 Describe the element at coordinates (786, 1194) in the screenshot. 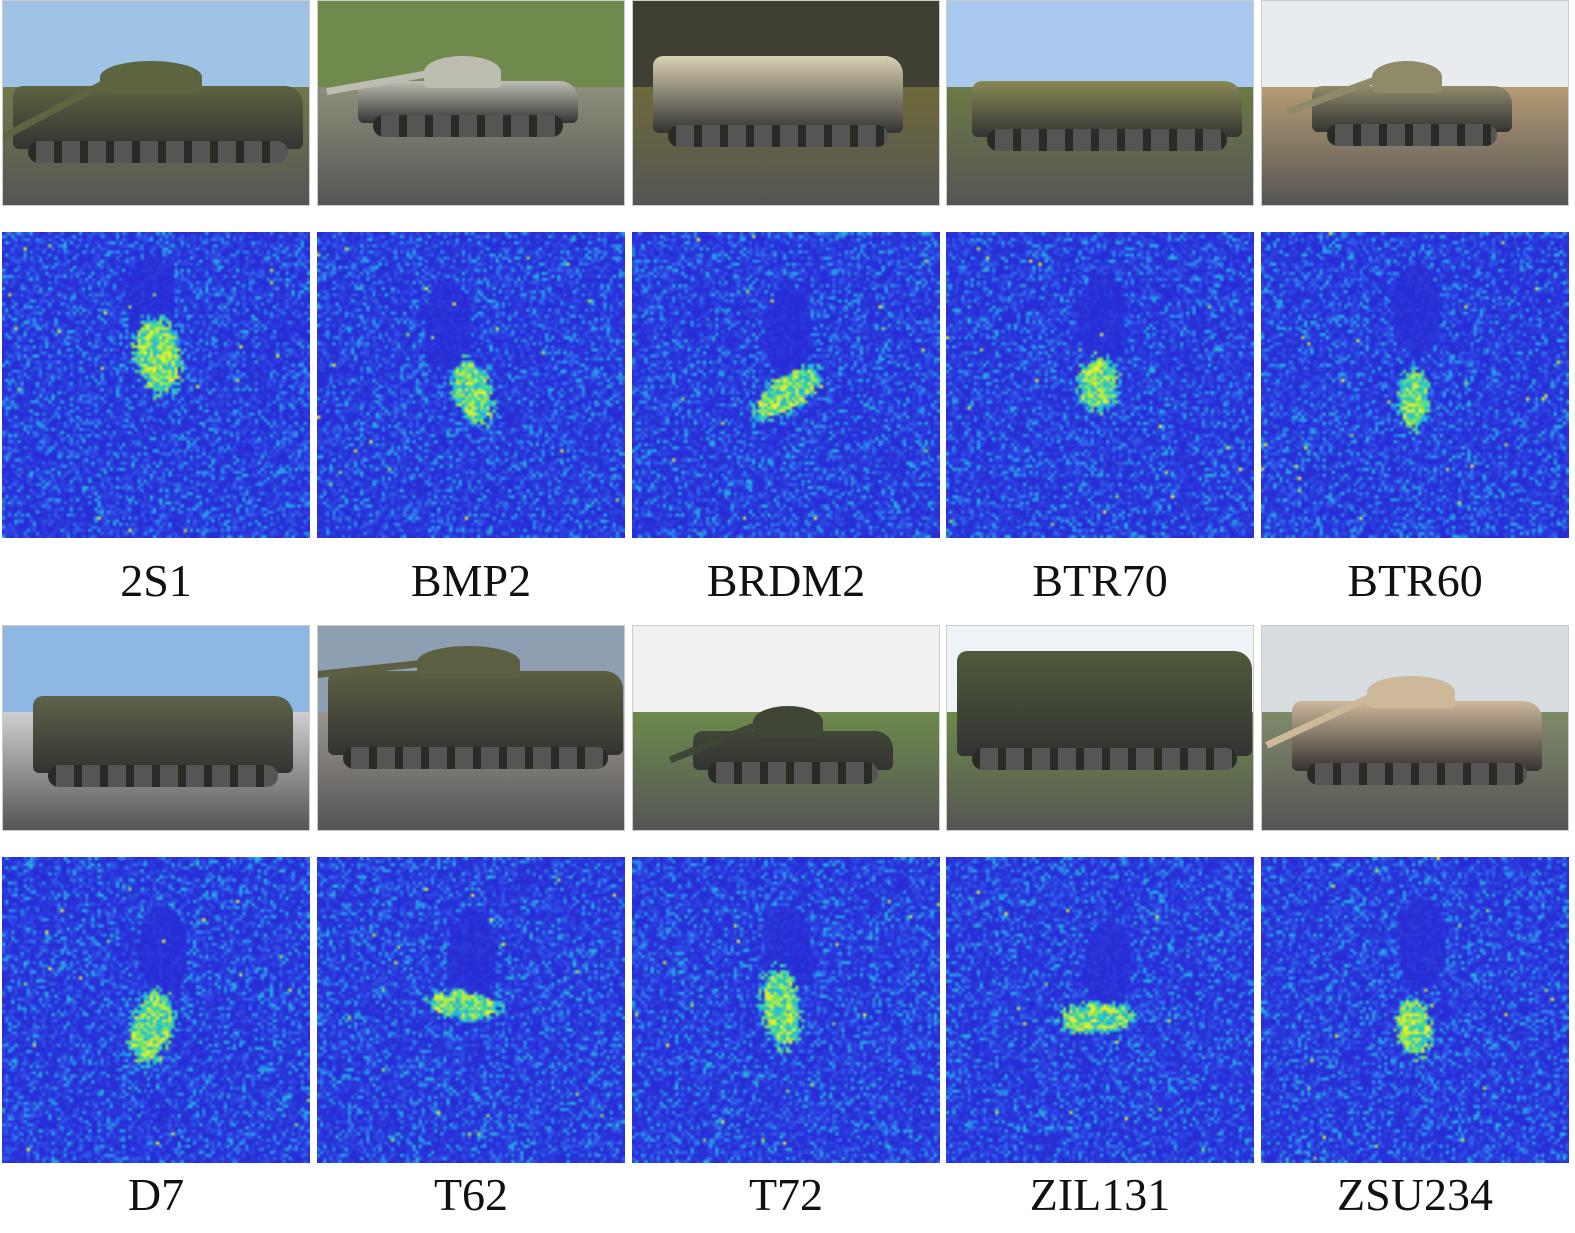

I see `class-label: T72` at that location.